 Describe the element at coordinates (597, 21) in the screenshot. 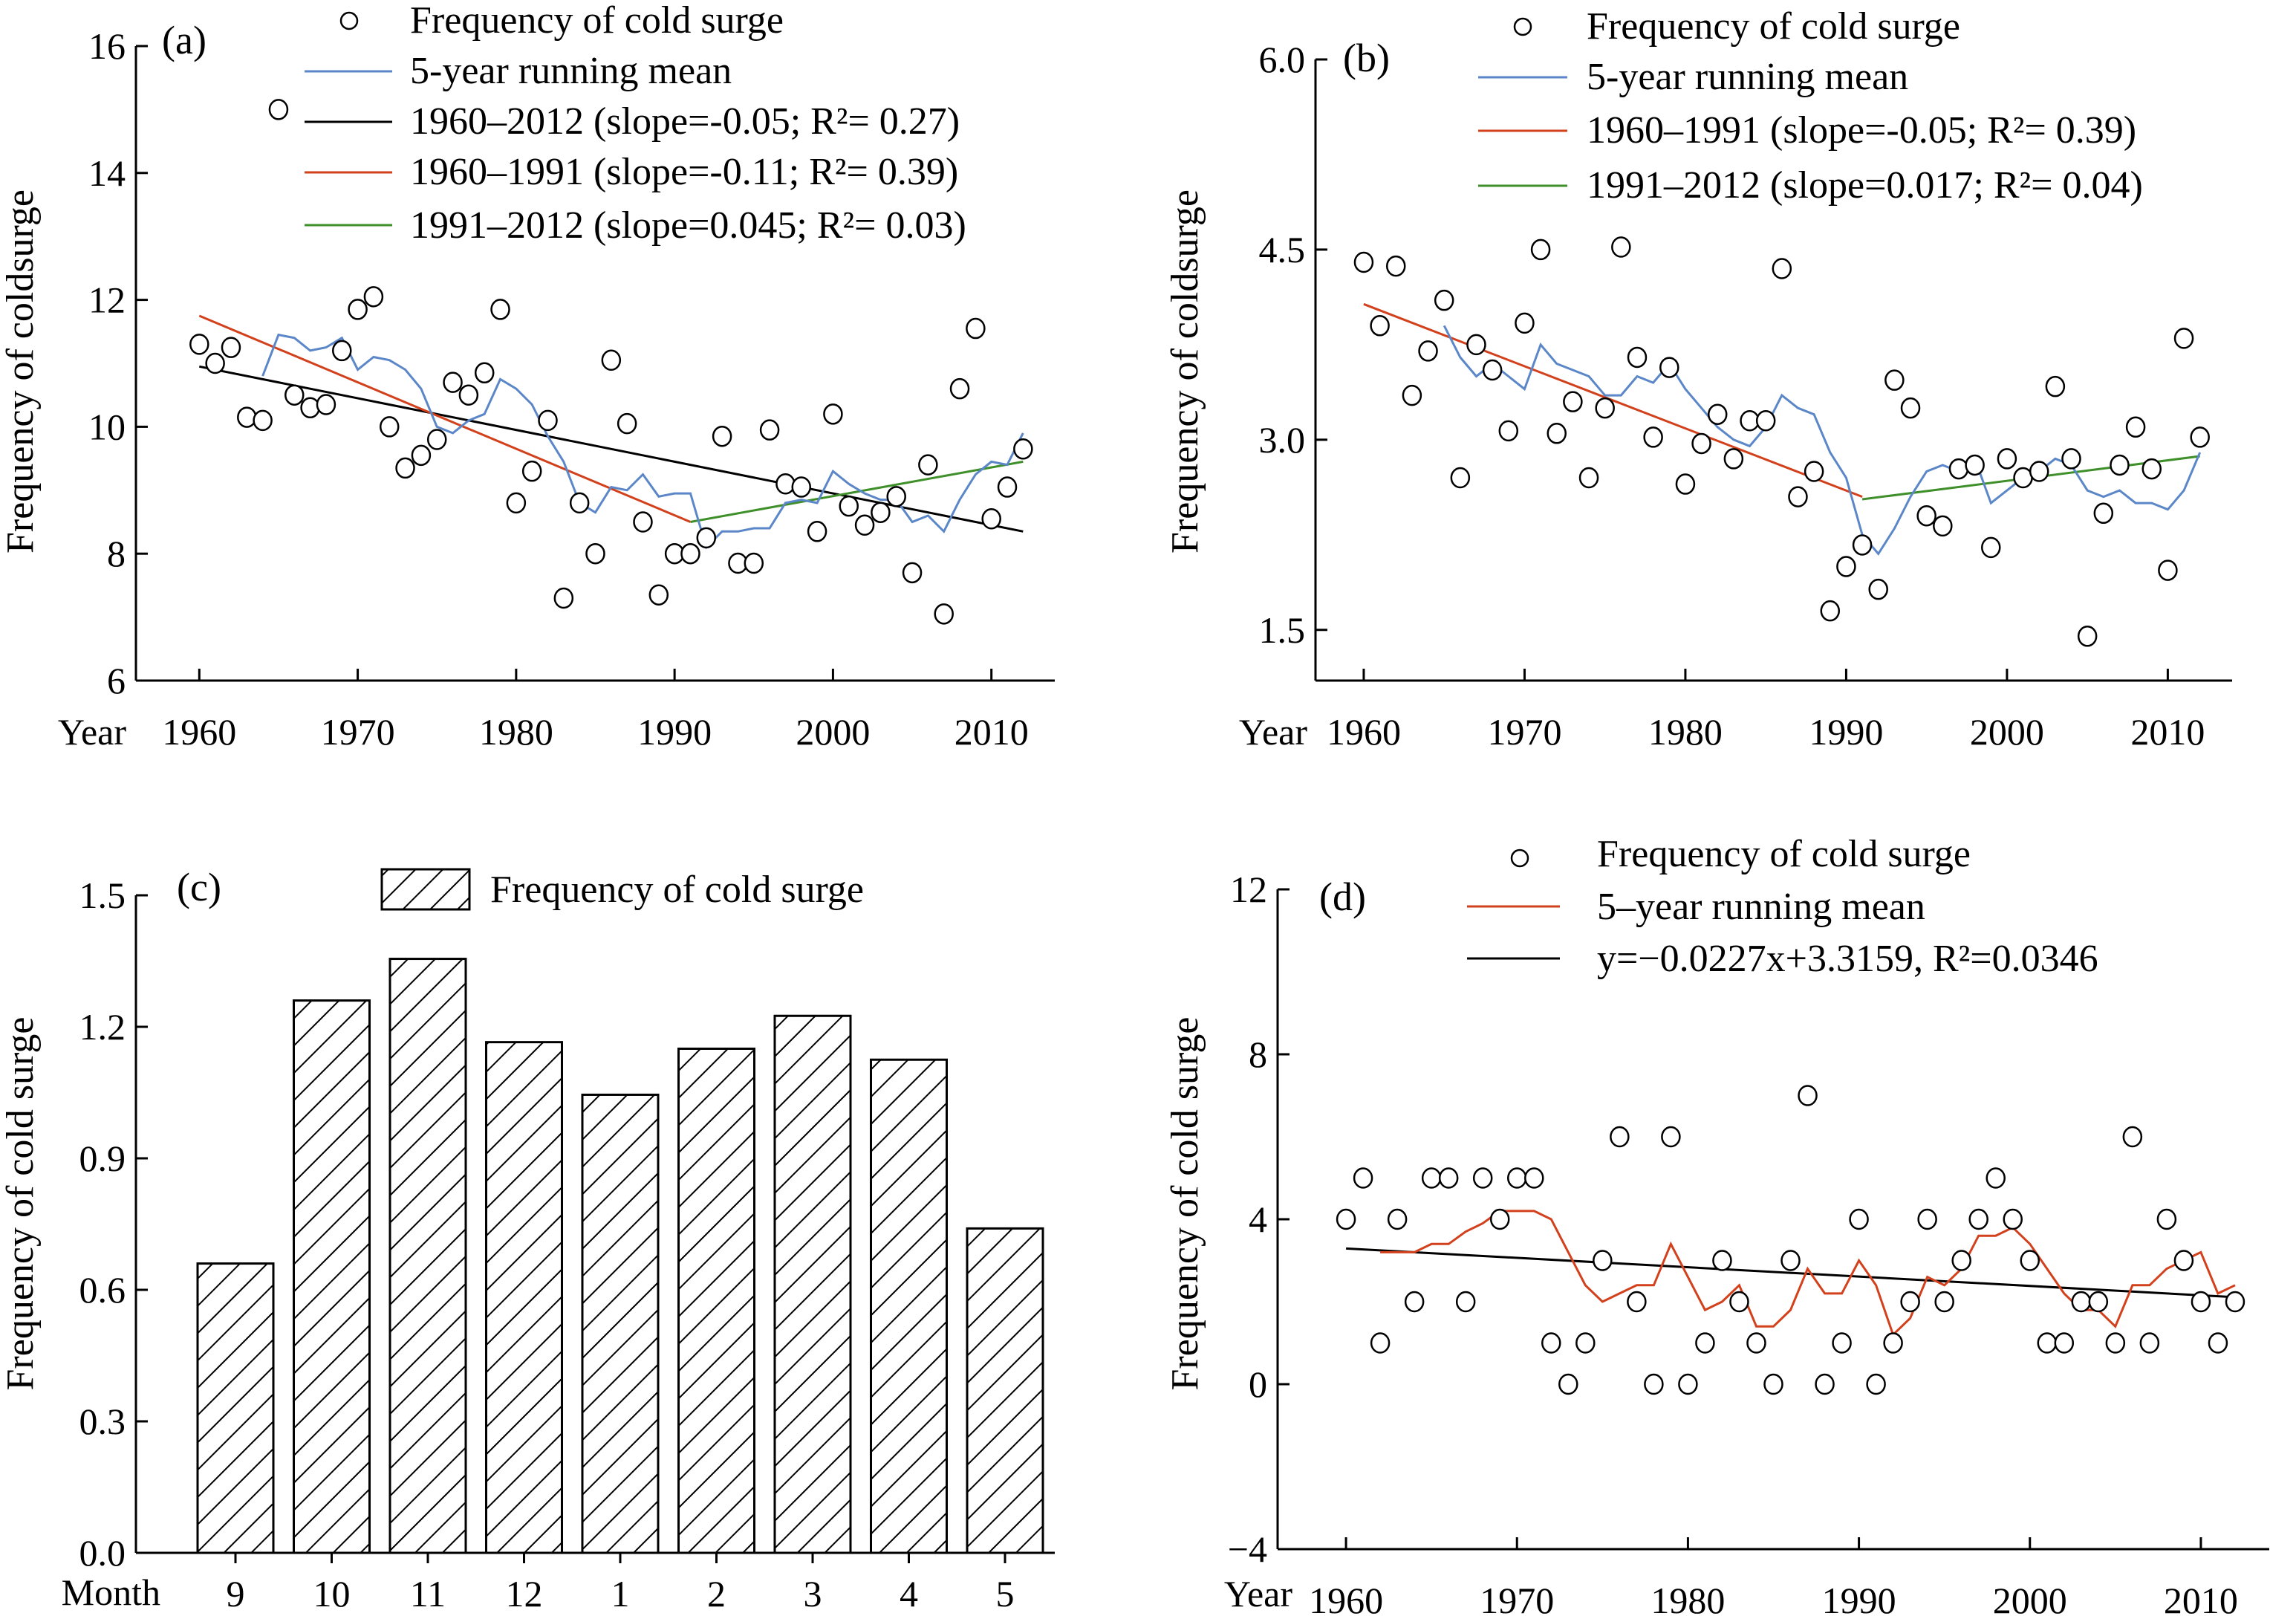

I see `panel-a-legend-label-dots: Frequency of cold surge` at that location.